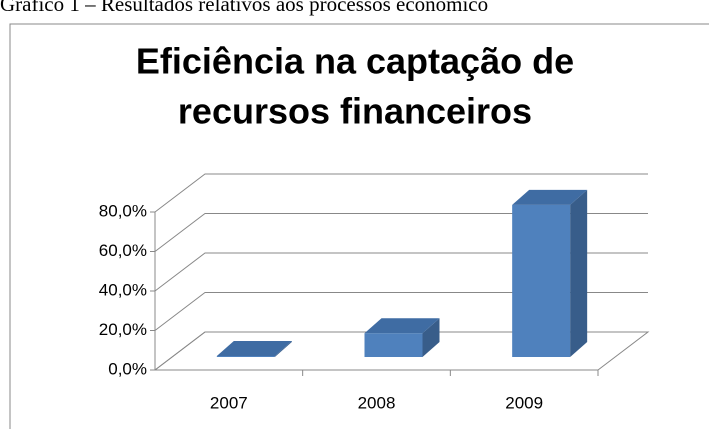 The width and height of the screenshot is (709, 429). What do you see at coordinates (355, 111) in the screenshot?
I see `chart-title: recursos financeiros` at bounding box center [355, 111].